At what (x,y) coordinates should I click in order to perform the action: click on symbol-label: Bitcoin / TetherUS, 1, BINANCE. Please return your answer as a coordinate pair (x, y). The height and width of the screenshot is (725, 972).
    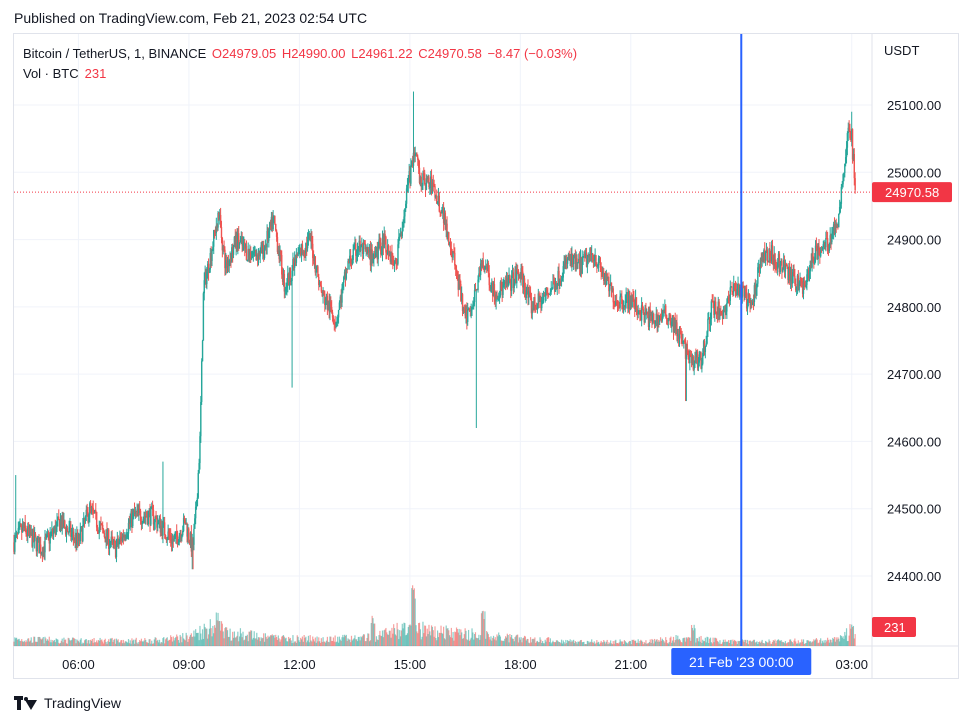
    Looking at the image, I should click on (115, 53).